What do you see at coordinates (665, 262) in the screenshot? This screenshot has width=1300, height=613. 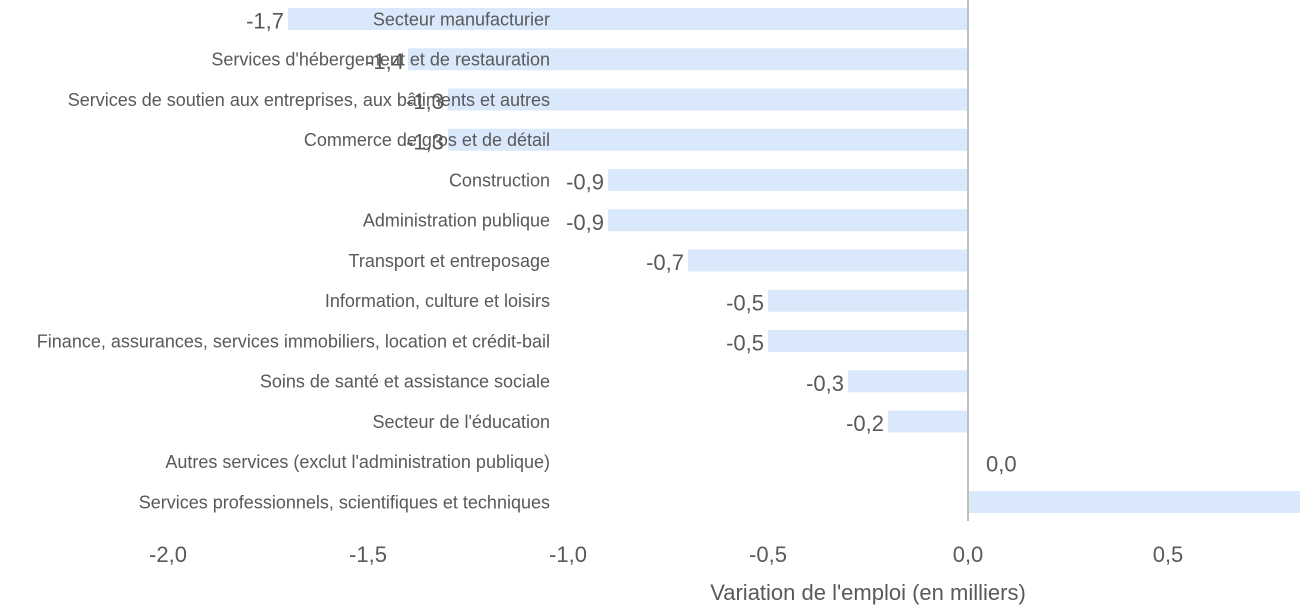 I see `value-label: -0,7` at bounding box center [665, 262].